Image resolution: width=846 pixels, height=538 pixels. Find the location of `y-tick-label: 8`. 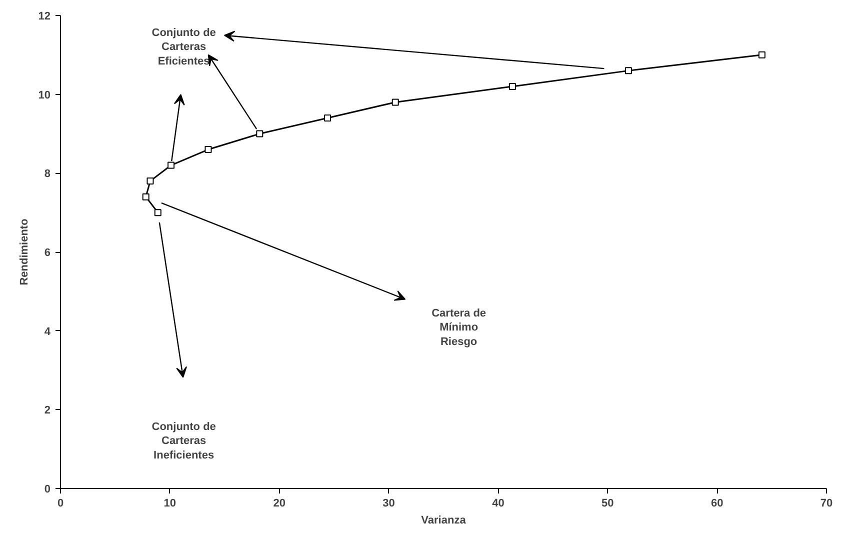

y-tick-label: 8 is located at coordinates (47, 174).